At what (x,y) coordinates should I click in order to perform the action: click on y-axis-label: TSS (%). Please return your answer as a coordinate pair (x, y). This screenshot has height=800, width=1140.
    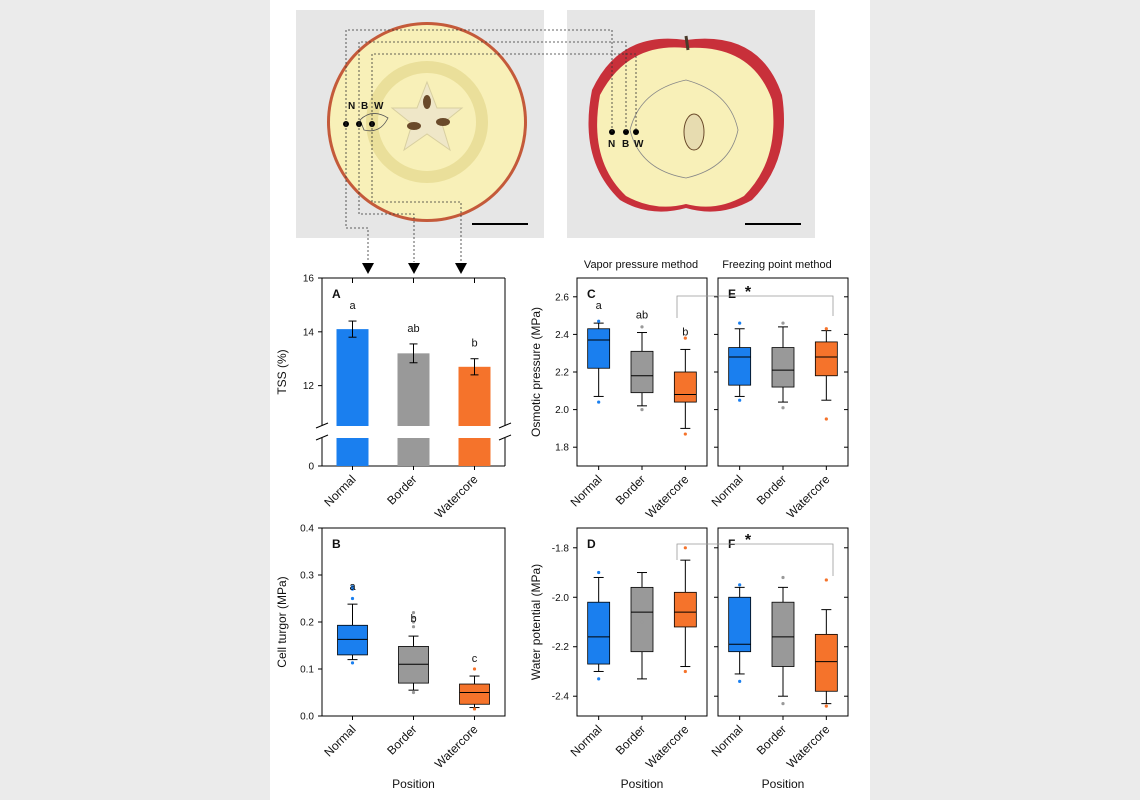
    Looking at the image, I should click on (282, 371).